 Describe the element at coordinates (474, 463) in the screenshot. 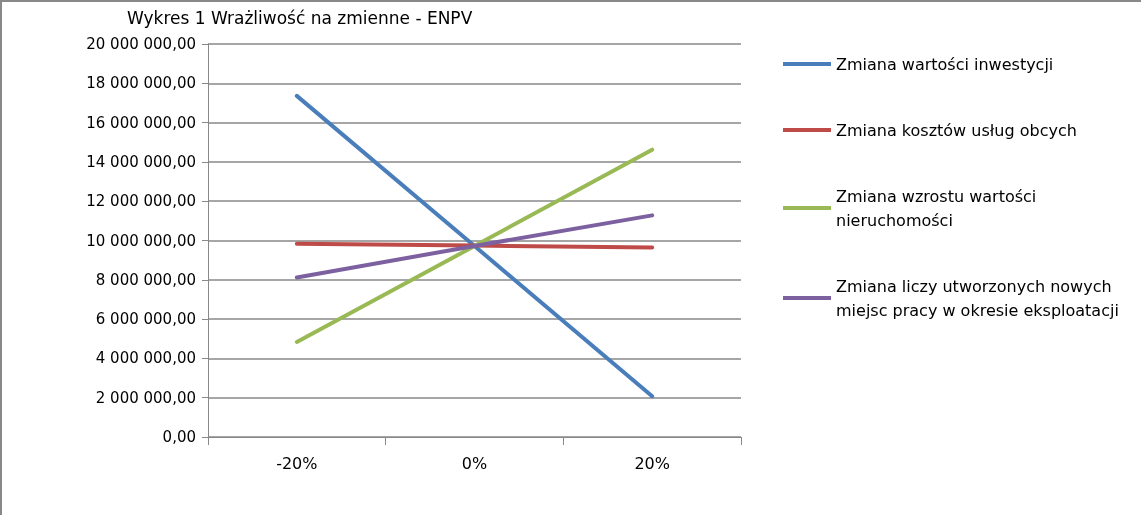

I see `x-tick-label: 0%` at that location.